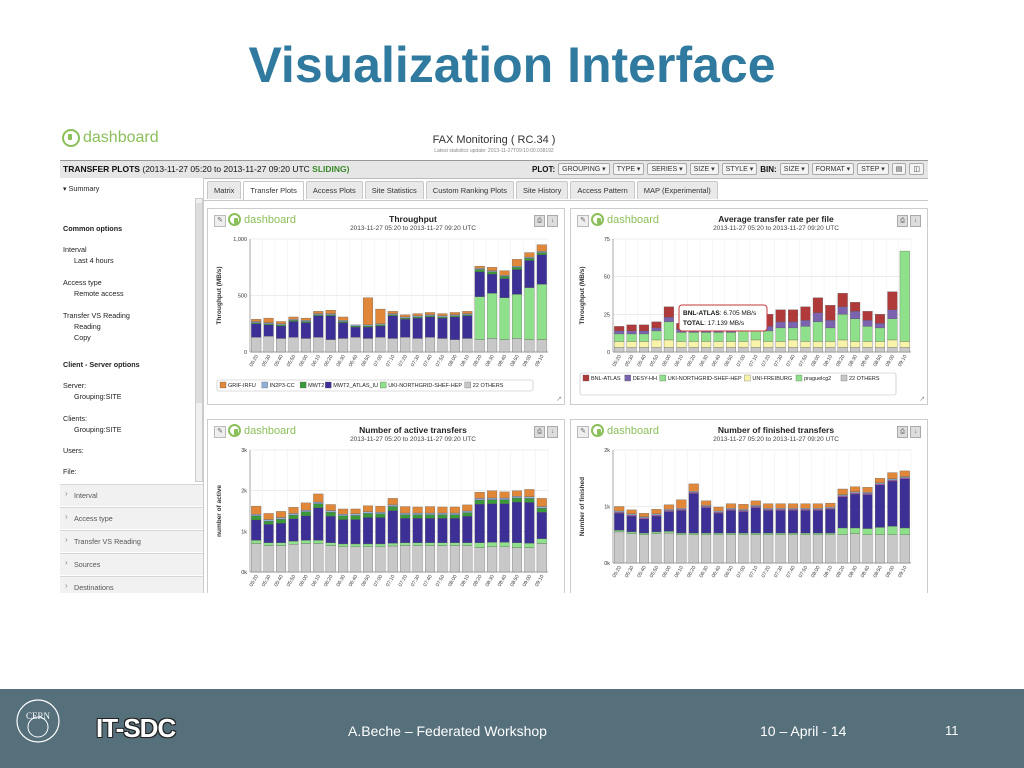 Image resolution: width=1024 pixels, height=768 pixels. I want to click on users-label: Users:, so click(73, 450).